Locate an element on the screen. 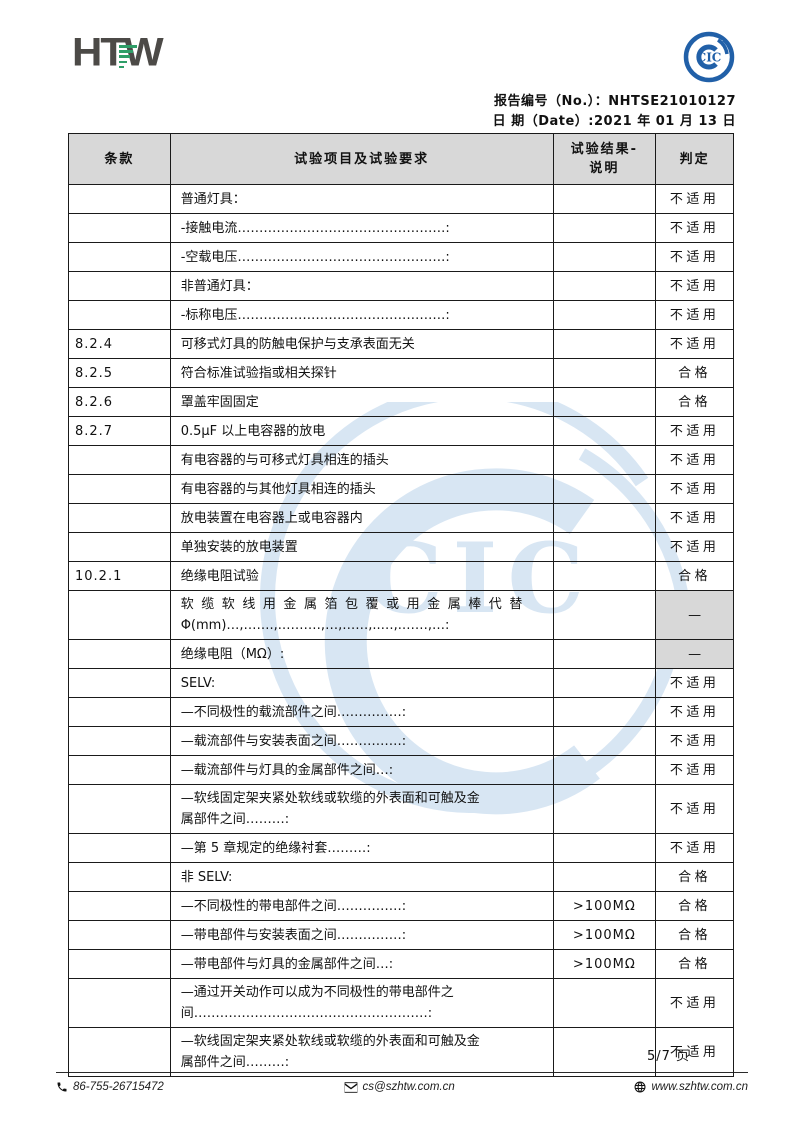  test-item-cell: 放电装置在电容器上或电容器内 is located at coordinates (362, 518).